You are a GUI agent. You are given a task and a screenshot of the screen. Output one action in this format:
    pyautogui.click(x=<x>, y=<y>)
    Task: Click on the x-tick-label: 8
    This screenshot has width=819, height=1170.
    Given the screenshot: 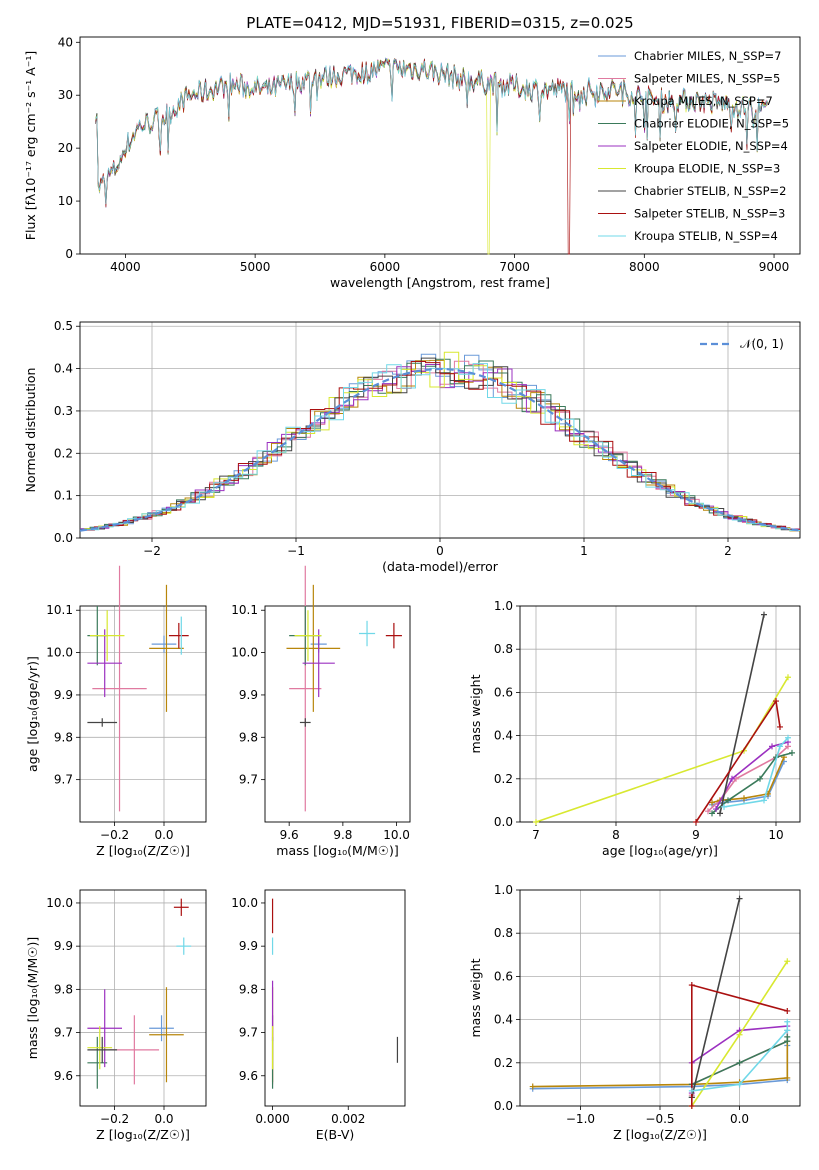 What is the action you would take?
    pyautogui.click(x=616, y=835)
    